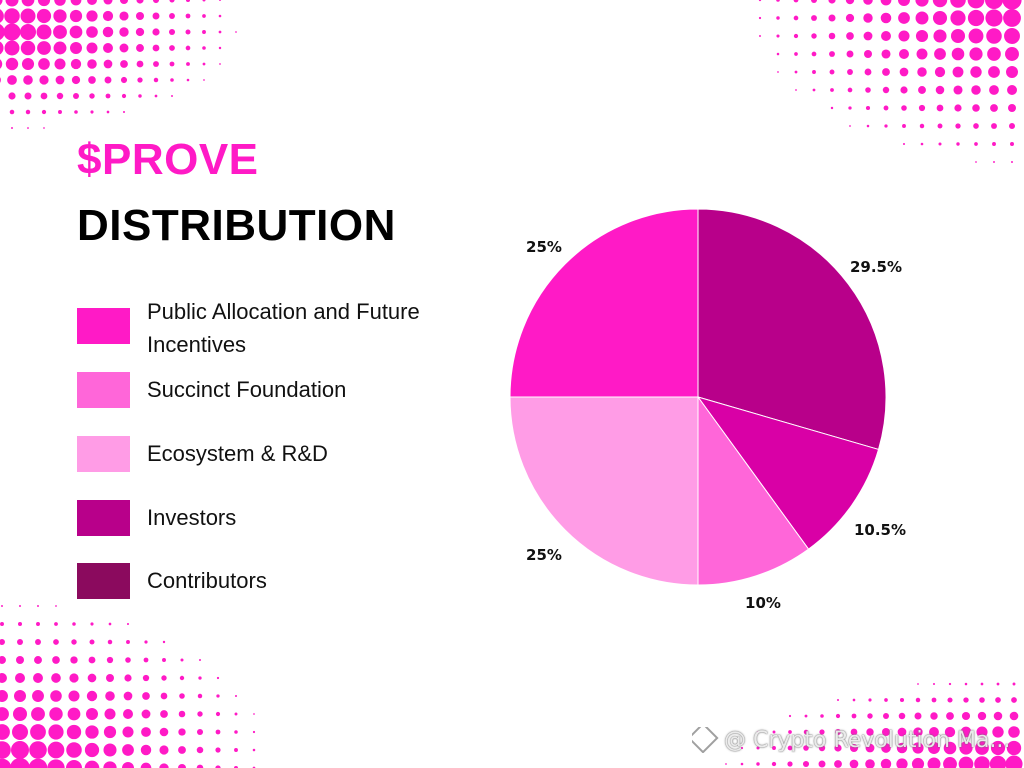  Describe the element at coordinates (277, 328) in the screenshot. I see `legend-item-public-allocation: Public Allocation and Future Incentives` at that location.